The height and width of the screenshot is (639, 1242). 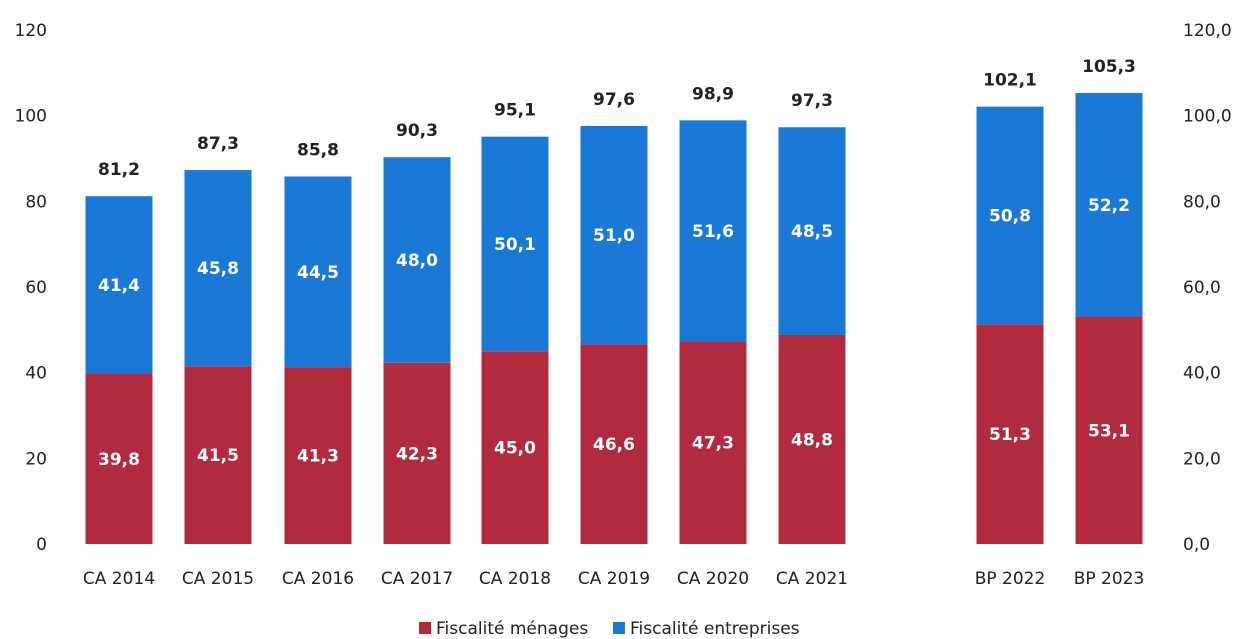 I want to click on y-tick-right: 100,0, so click(x=1207, y=117).